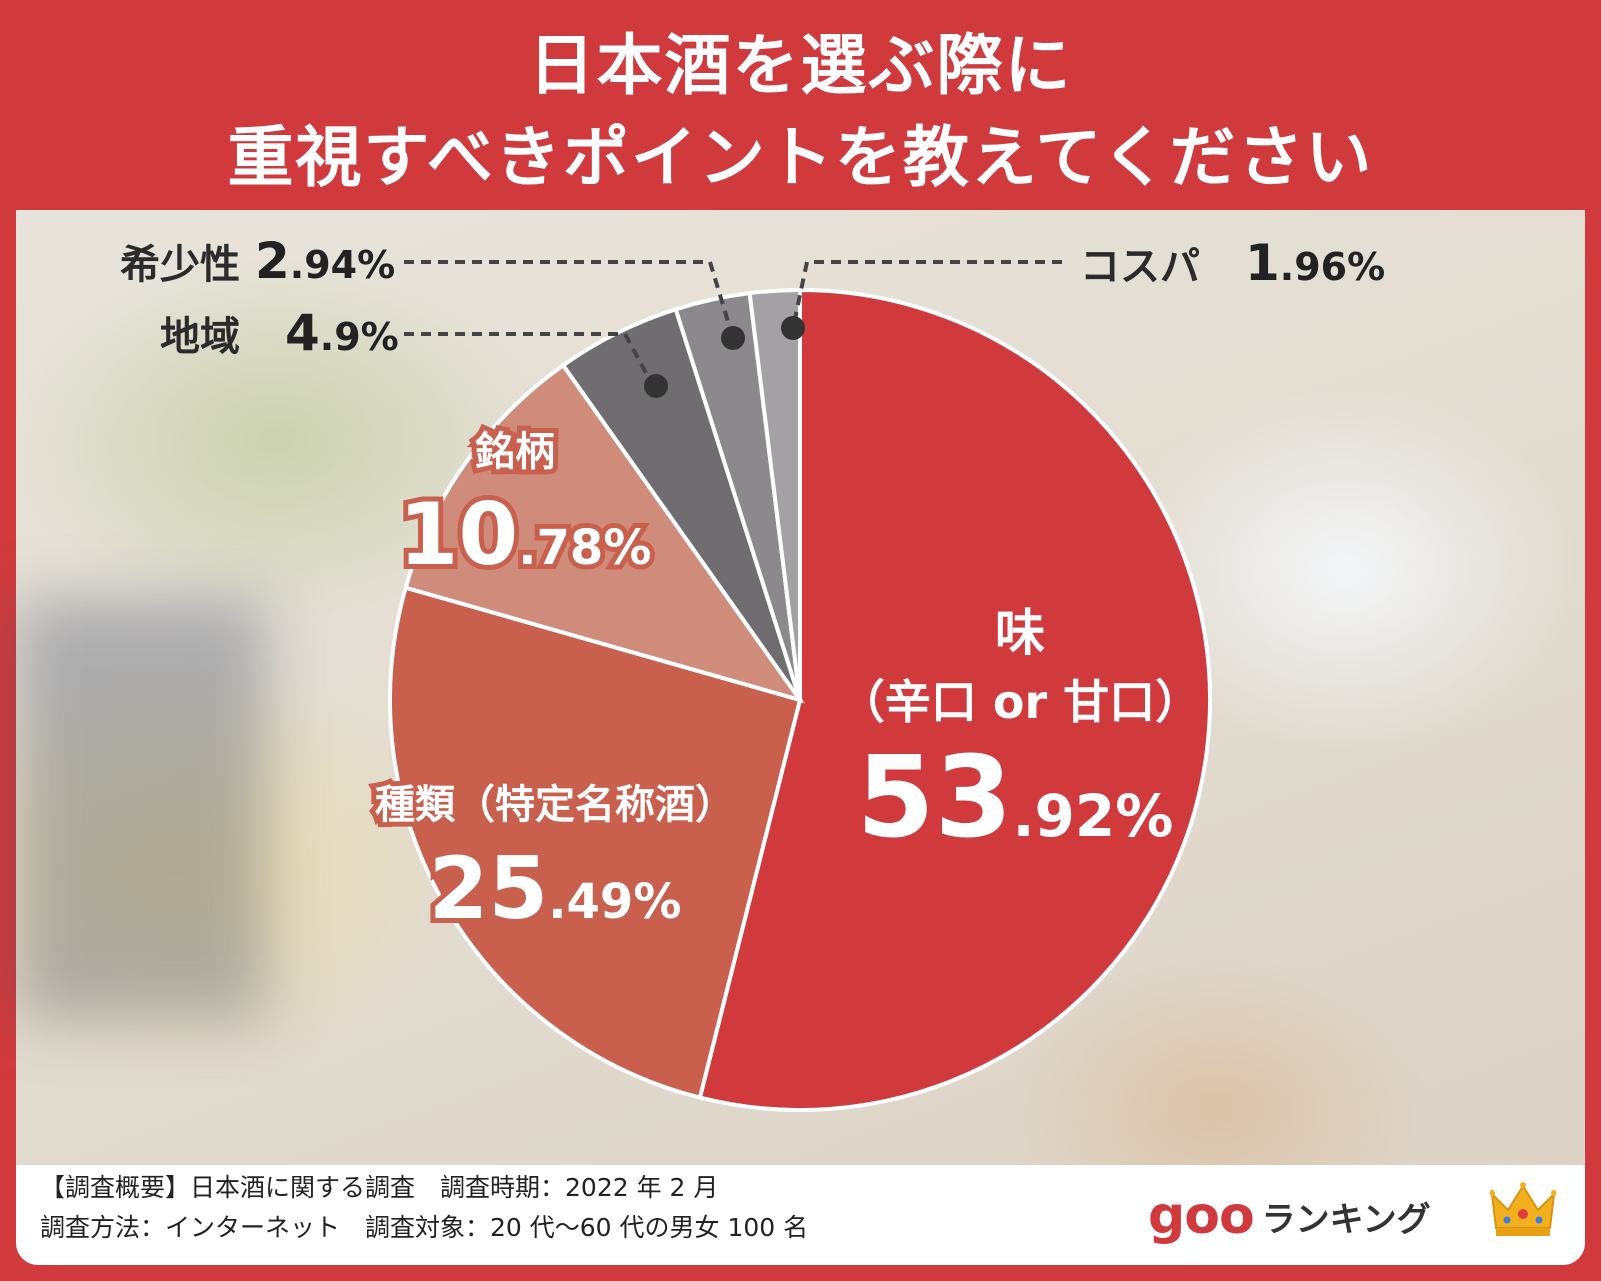  Describe the element at coordinates (614, 902) in the screenshot. I see `slice-value-type-dec: .49%` at that location.